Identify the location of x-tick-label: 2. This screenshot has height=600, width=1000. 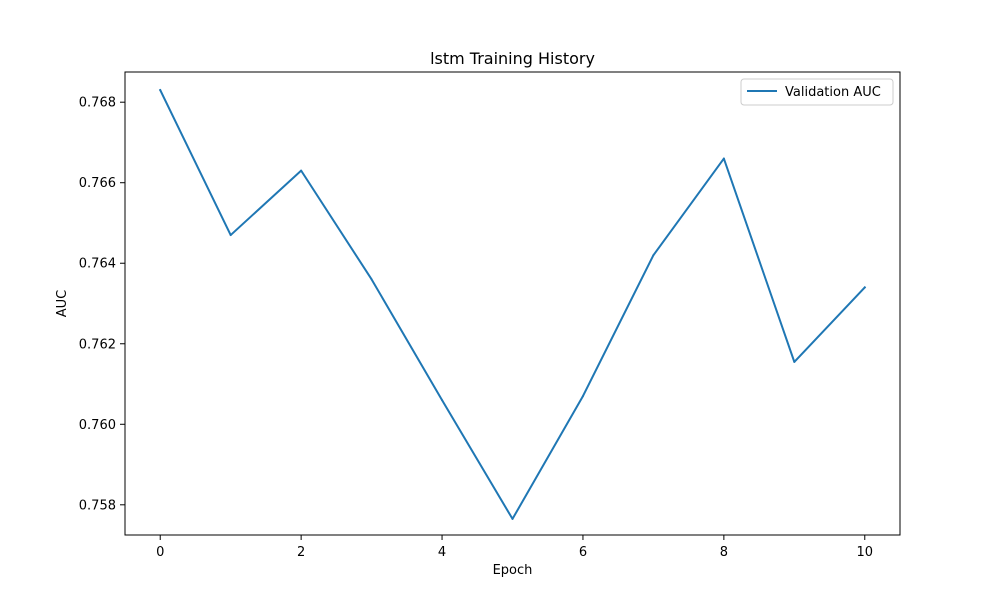
(301, 552).